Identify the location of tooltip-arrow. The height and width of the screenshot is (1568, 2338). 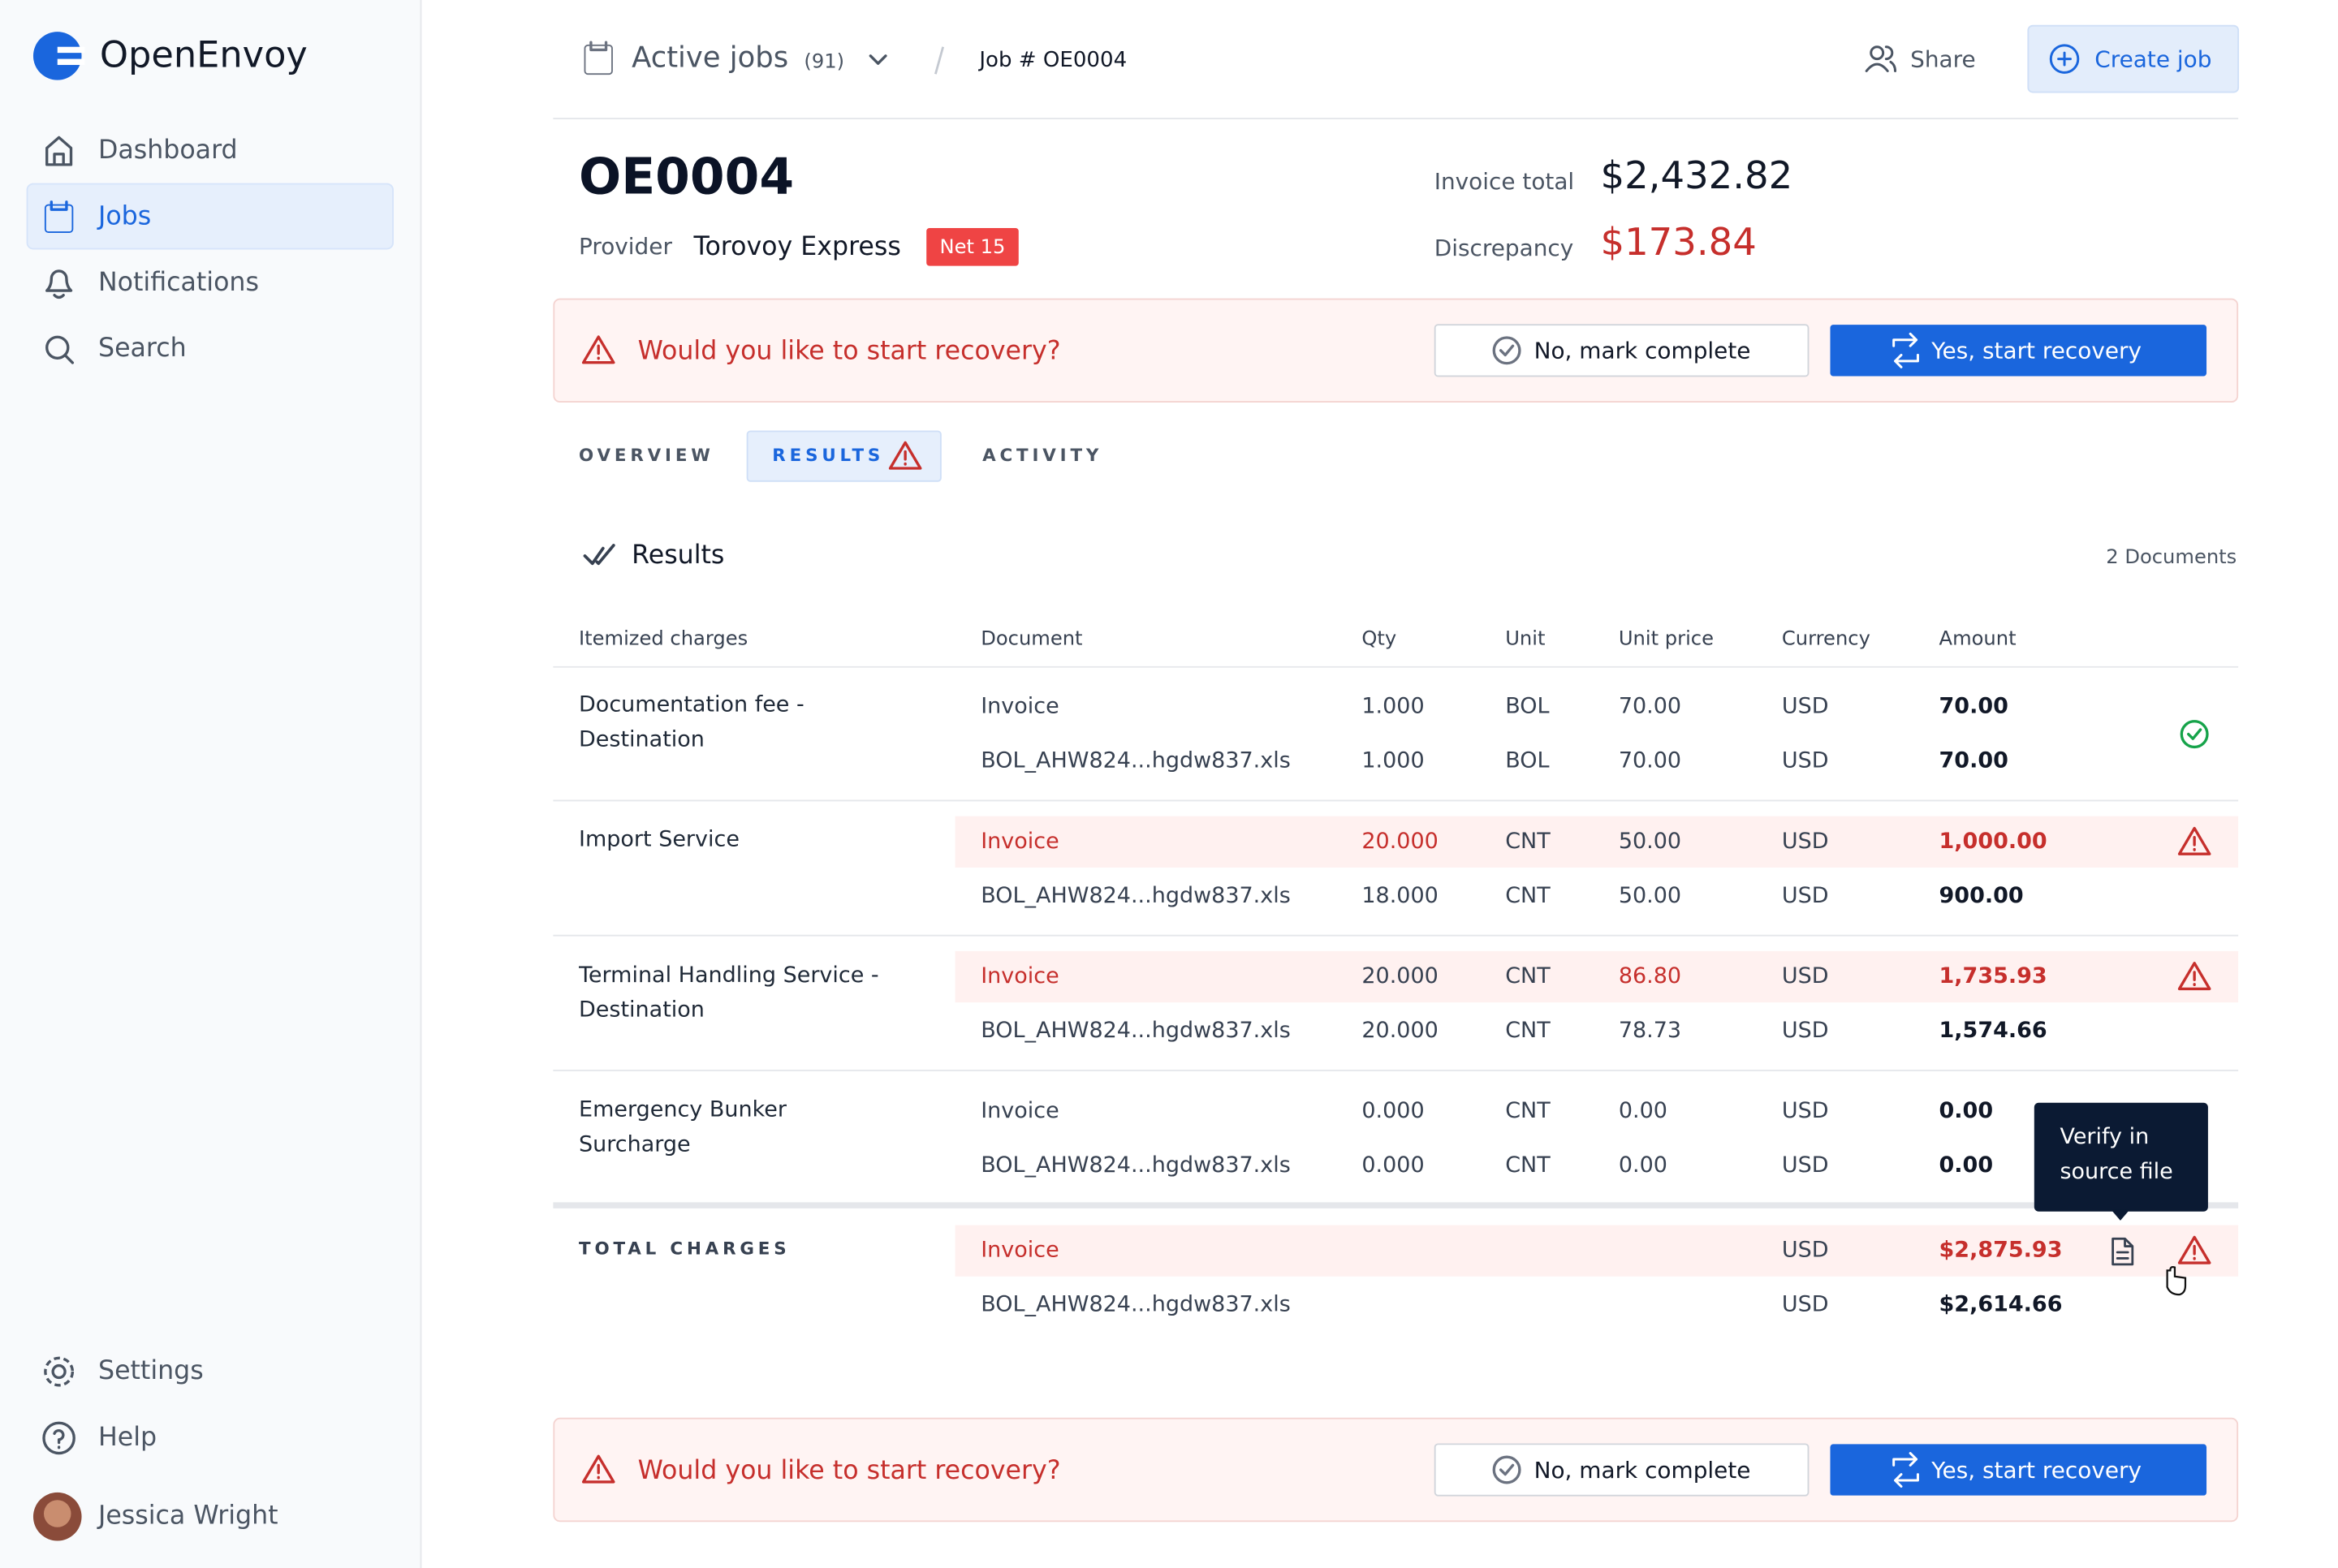
(2120, 1215).